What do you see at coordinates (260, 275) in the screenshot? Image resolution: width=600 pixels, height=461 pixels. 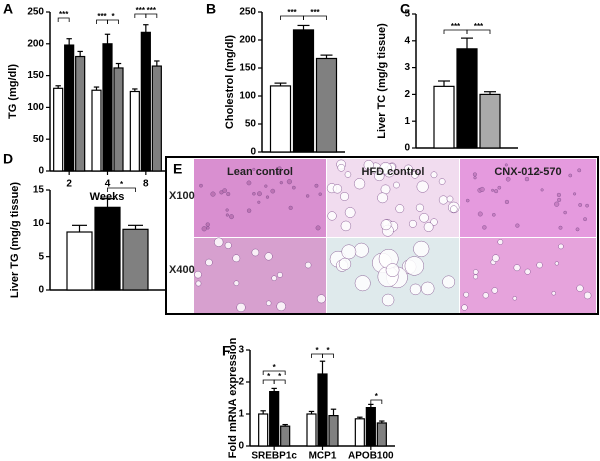 I see `image-lean-x400` at bounding box center [260, 275].